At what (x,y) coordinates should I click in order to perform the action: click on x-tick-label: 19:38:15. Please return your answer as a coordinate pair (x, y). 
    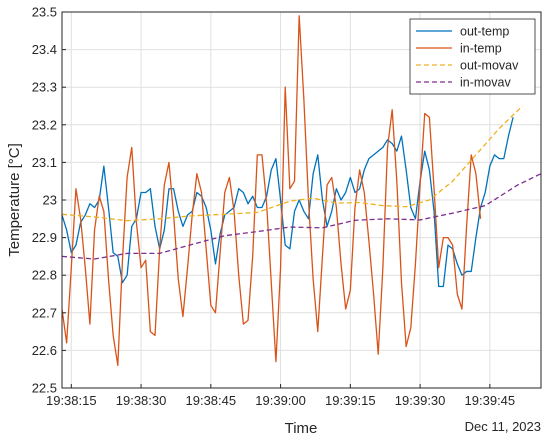
    Looking at the image, I should click on (71, 400).